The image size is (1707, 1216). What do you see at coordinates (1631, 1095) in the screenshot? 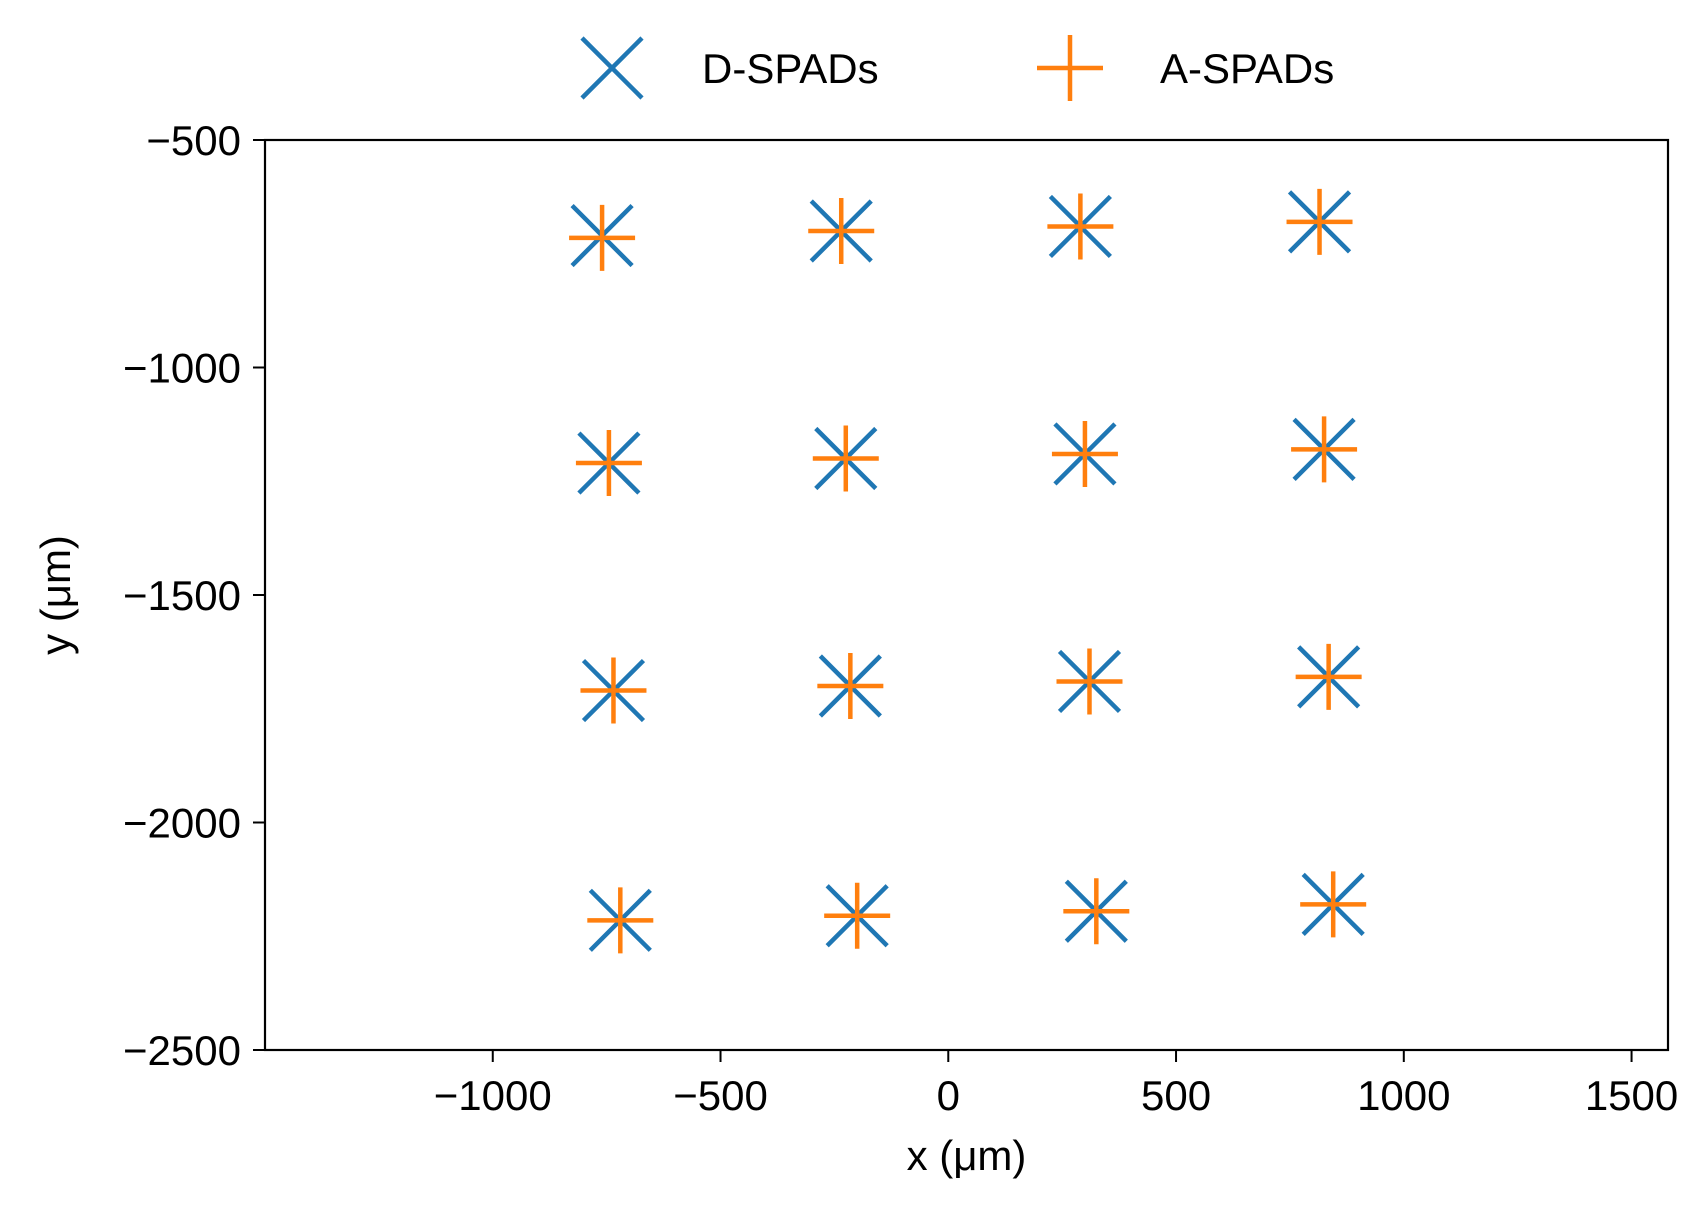
I see `x-tick-label: 1500` at bounding box center [1631, 1095].